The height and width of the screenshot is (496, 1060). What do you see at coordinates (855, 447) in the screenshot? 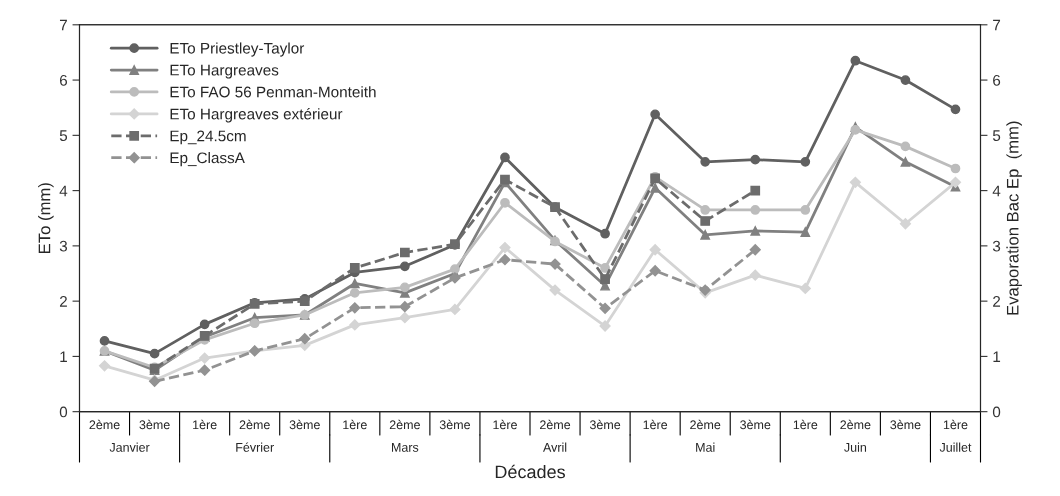
I see `text: Juin` at bounding box center [855, 447].